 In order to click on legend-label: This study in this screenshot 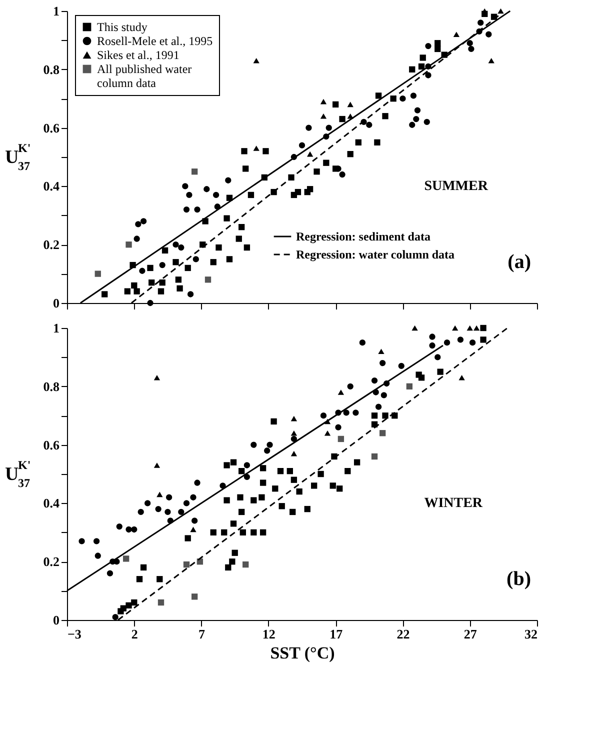, I will do `click(122, 27)`.